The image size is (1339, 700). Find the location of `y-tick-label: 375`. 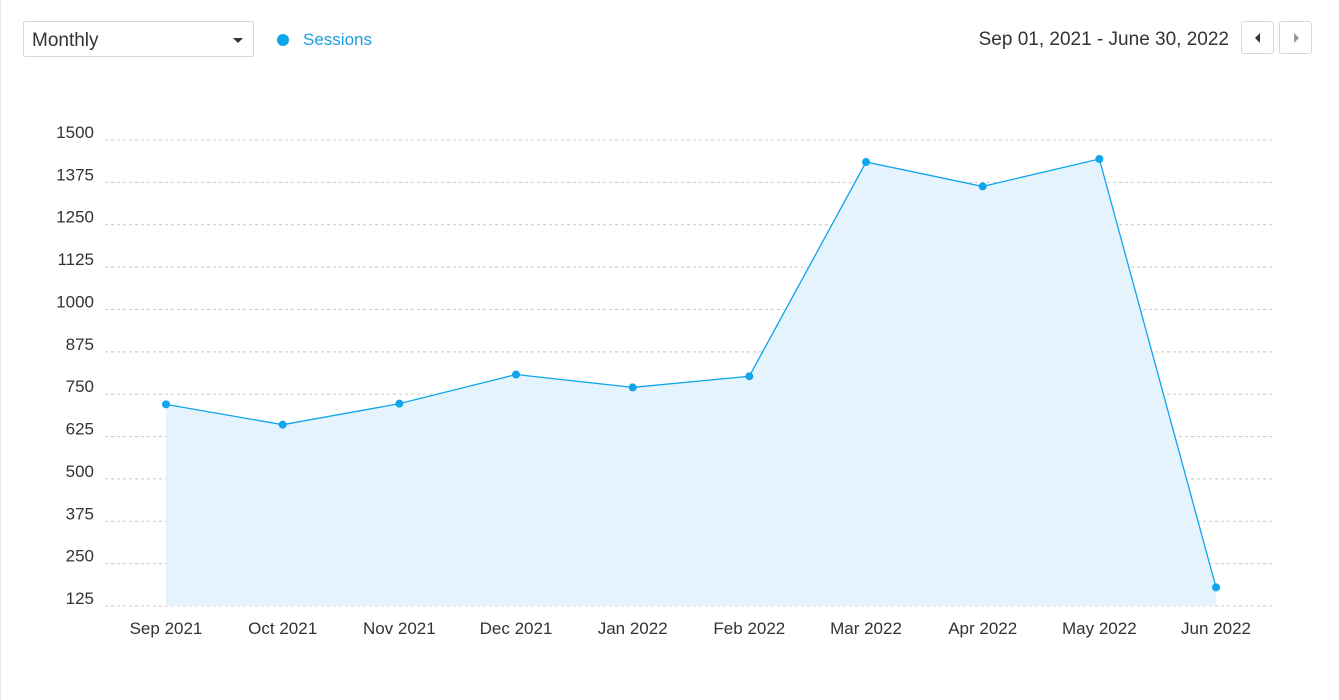

y-tick-label: 375 is located at coordinates (80, 513).